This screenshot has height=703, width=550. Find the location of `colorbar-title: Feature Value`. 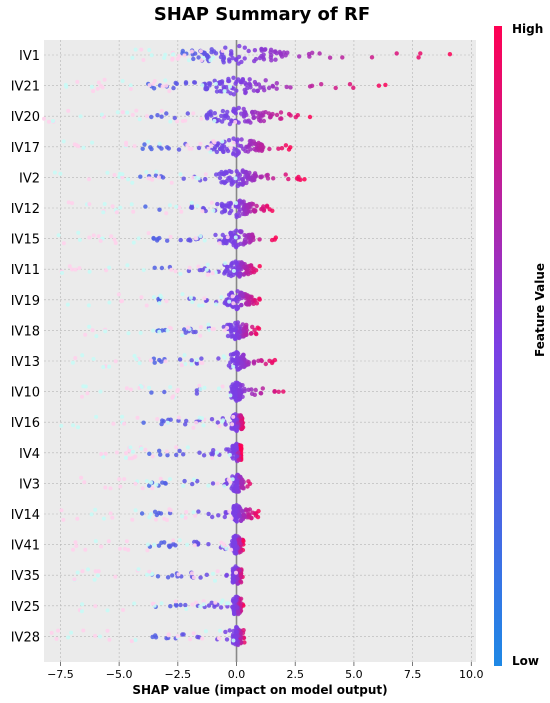

colorbar-title: Feature Value is located at coordinates (540, 310).